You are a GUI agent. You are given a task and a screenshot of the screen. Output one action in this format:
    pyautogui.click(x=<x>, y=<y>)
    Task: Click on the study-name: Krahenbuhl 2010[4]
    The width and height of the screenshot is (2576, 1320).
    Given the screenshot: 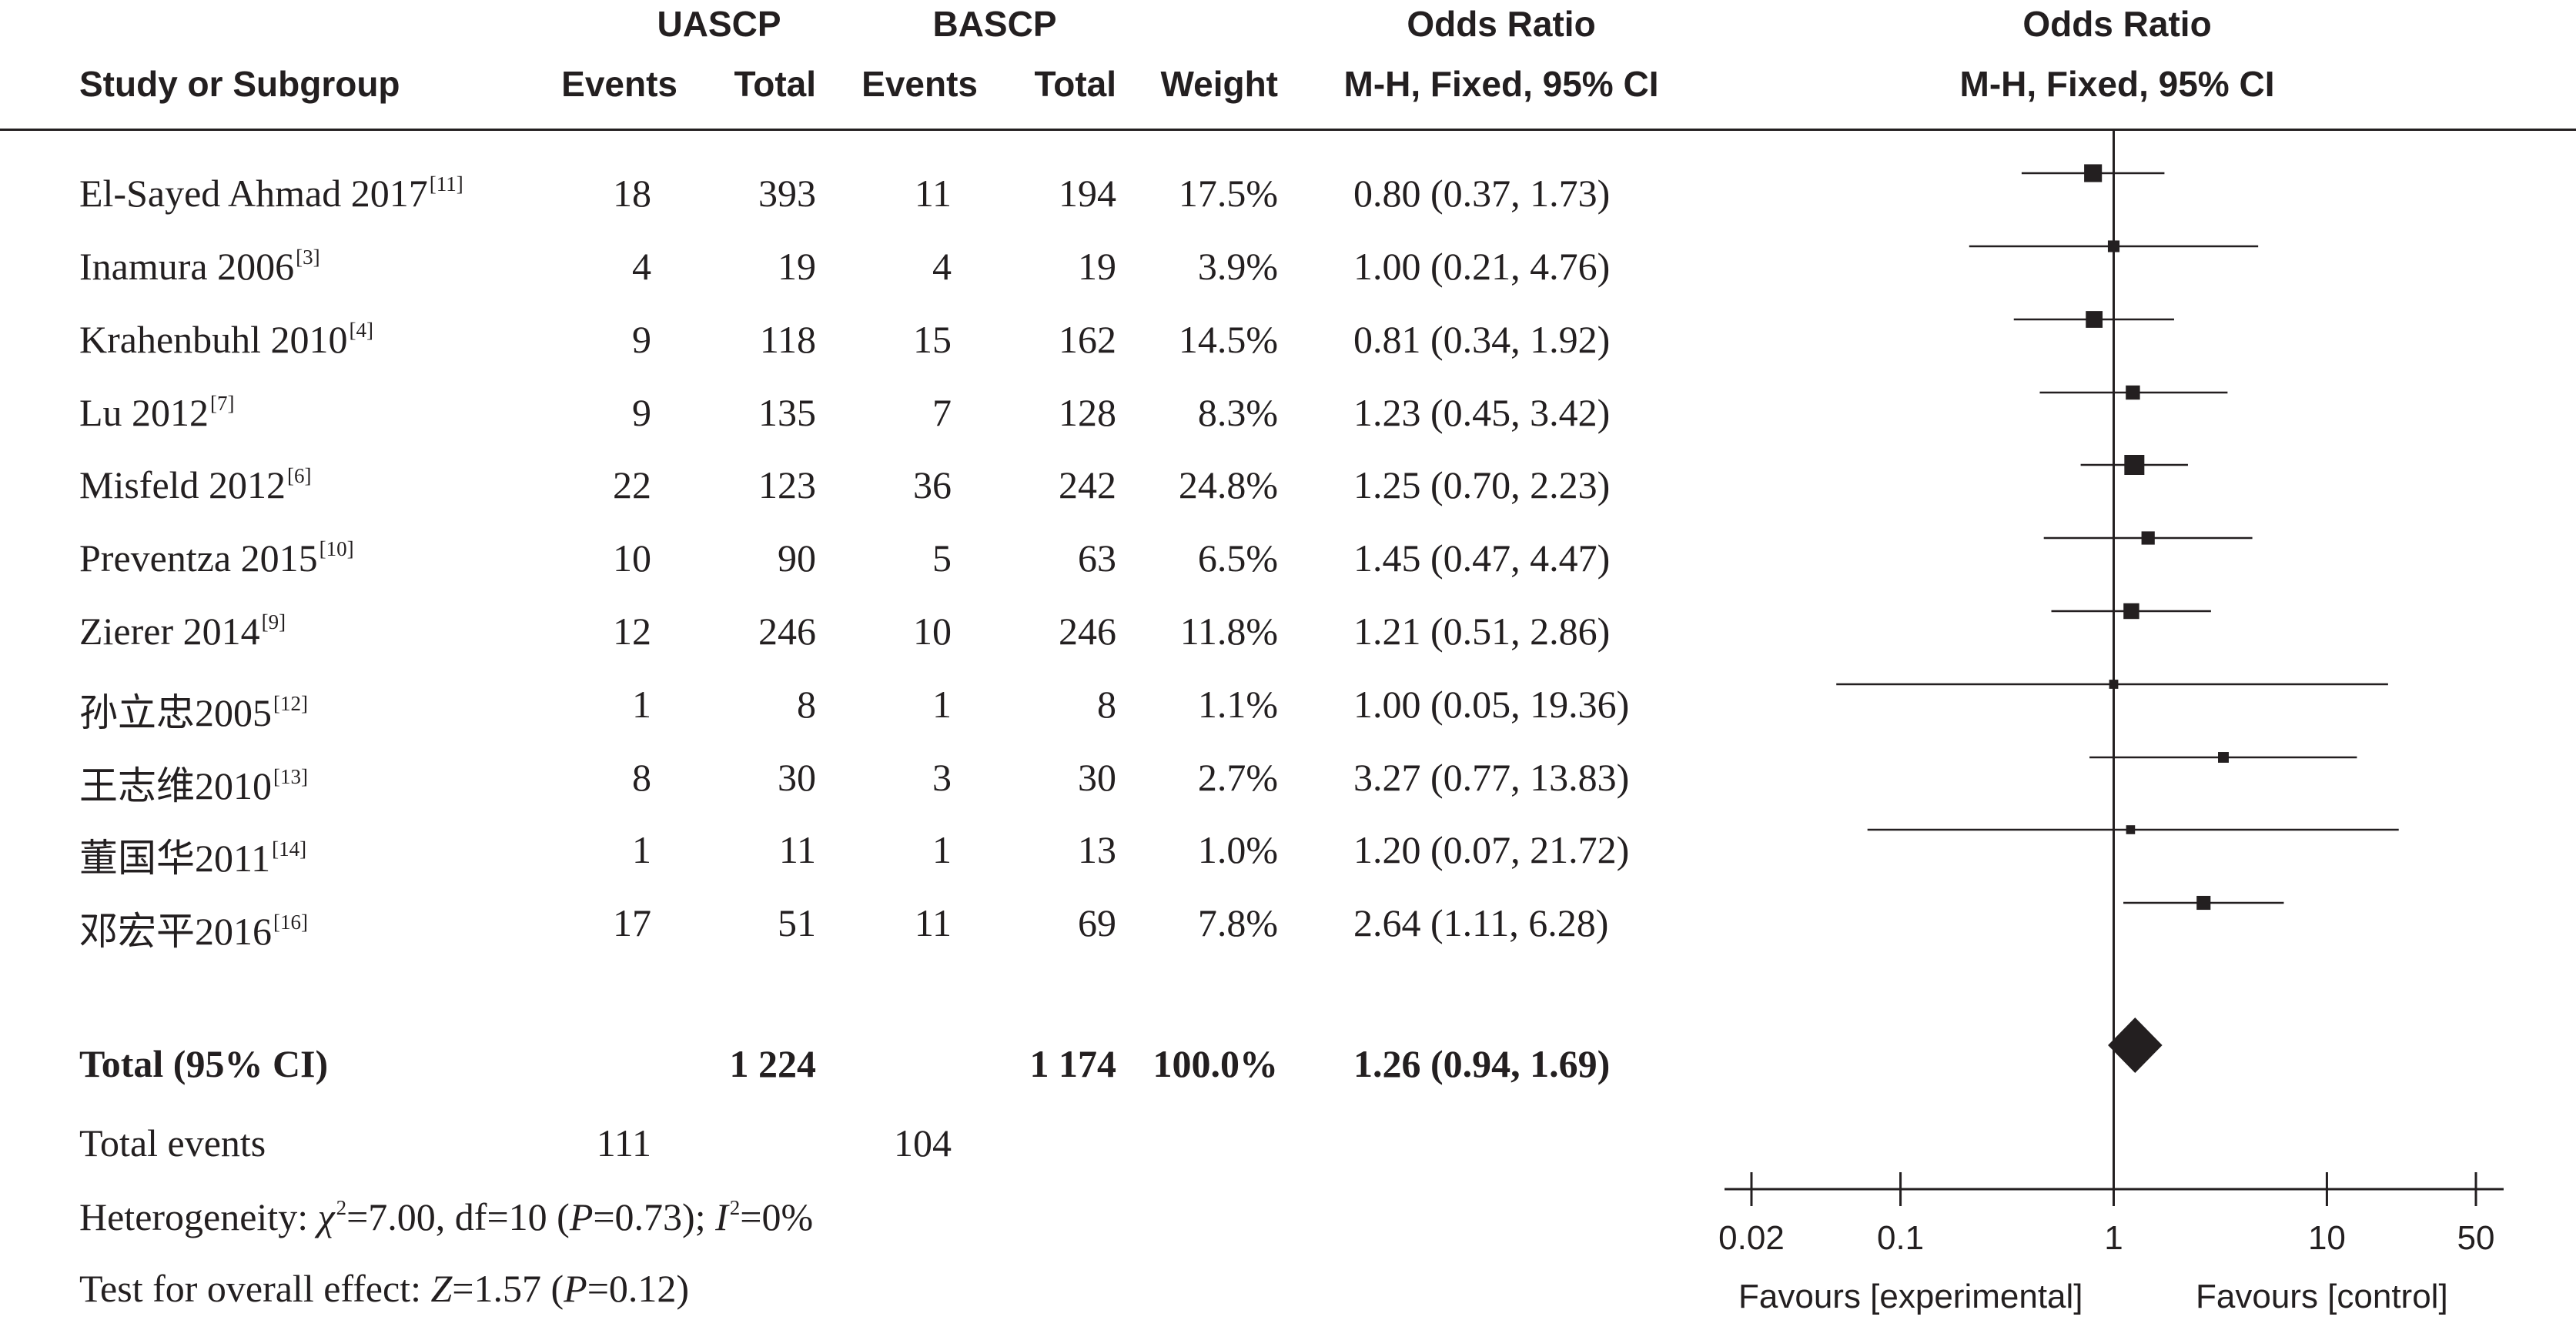 What is the action you would take?
    pyautogui.click(x=226, y=339)
    